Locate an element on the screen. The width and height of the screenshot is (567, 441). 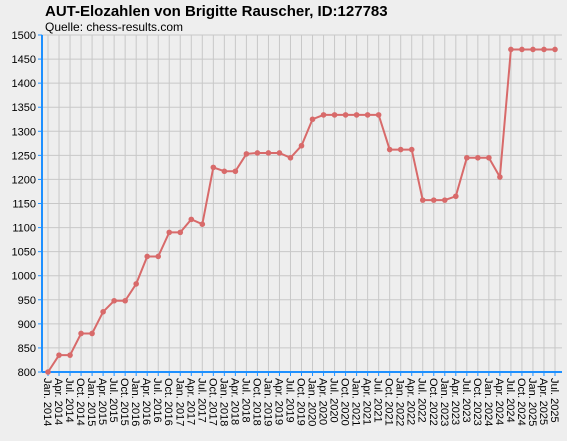
x-tick-label: Apr. 2025 is located at coordinates (543, 401).